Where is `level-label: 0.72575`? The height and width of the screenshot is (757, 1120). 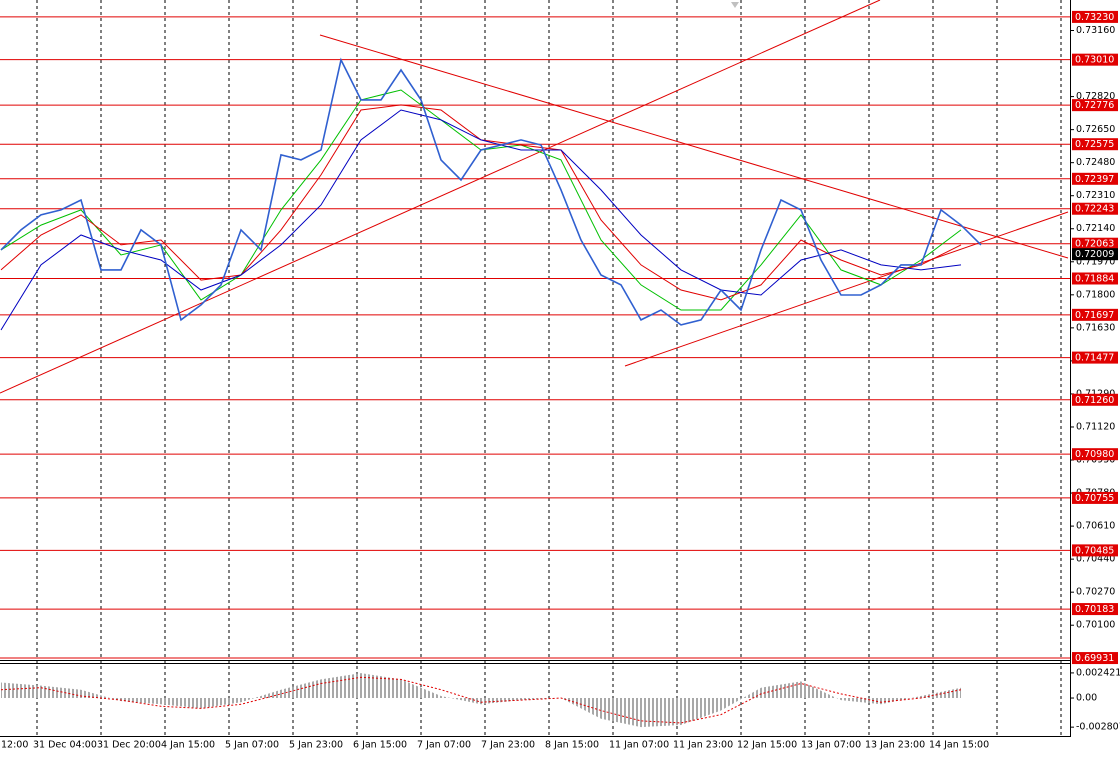 level-label: 0.72575 is located at coordinates (1094, 144).